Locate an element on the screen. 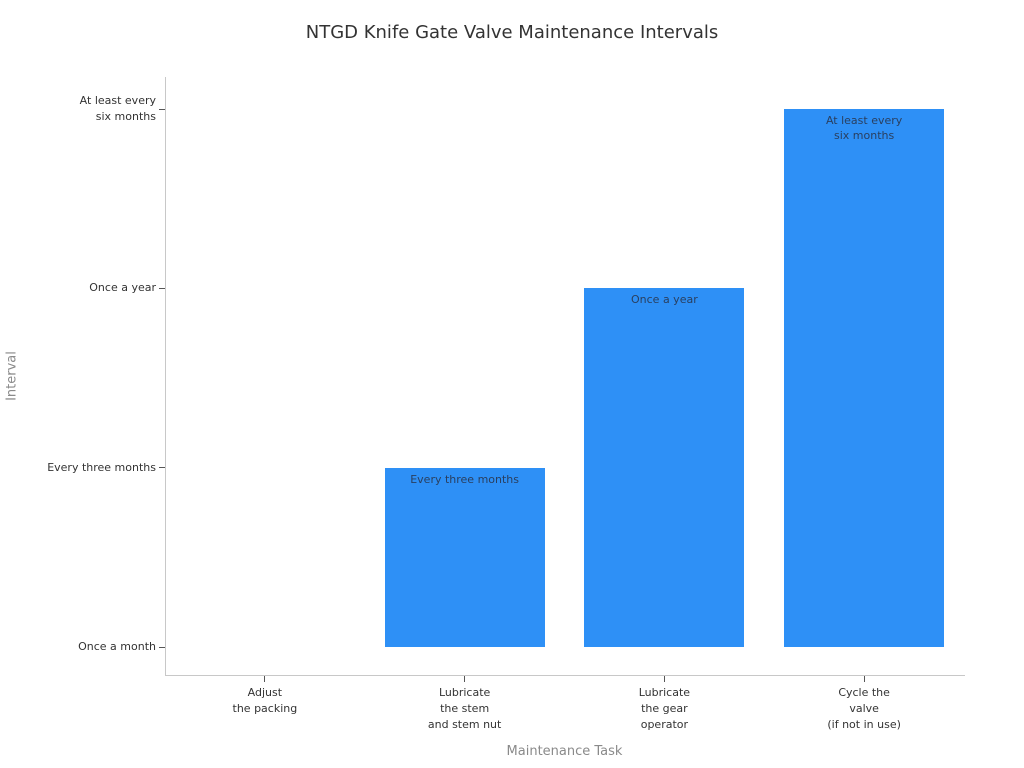  bar-value-label: Every three months is located at coordinates (465, 479).